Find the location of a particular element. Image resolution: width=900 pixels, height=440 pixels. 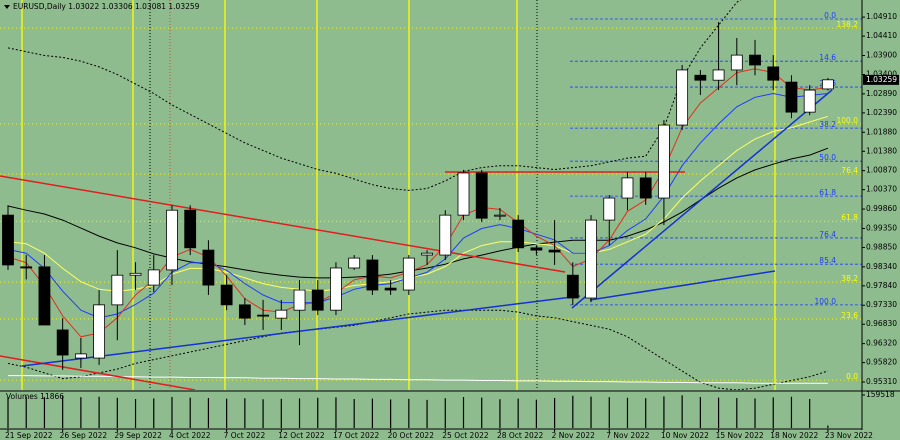

last-price-label: 1.03259 is located at coordinates (881, 79).